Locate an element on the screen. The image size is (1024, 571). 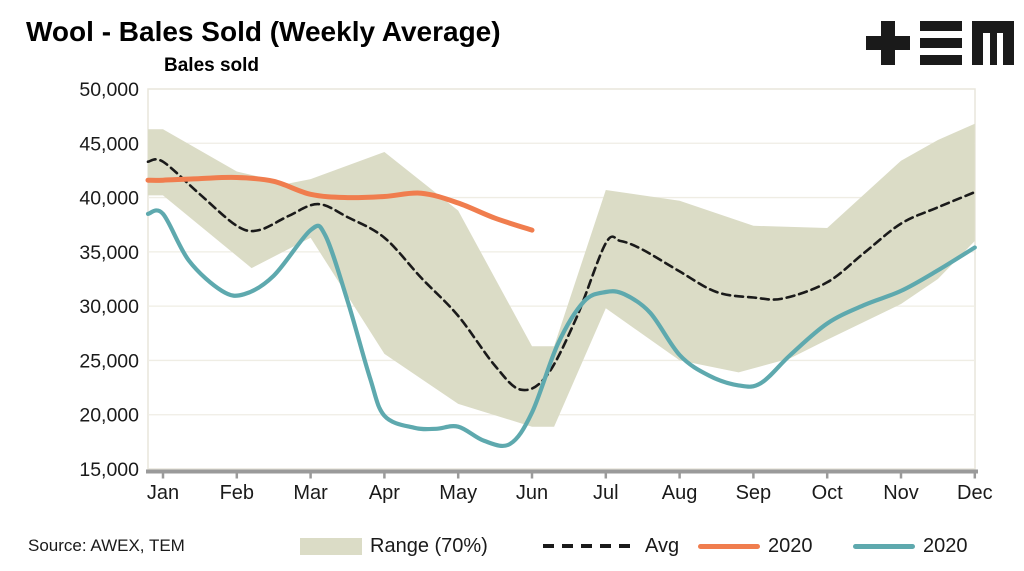
logo-plus-icon is located at coordinates (888, 43).